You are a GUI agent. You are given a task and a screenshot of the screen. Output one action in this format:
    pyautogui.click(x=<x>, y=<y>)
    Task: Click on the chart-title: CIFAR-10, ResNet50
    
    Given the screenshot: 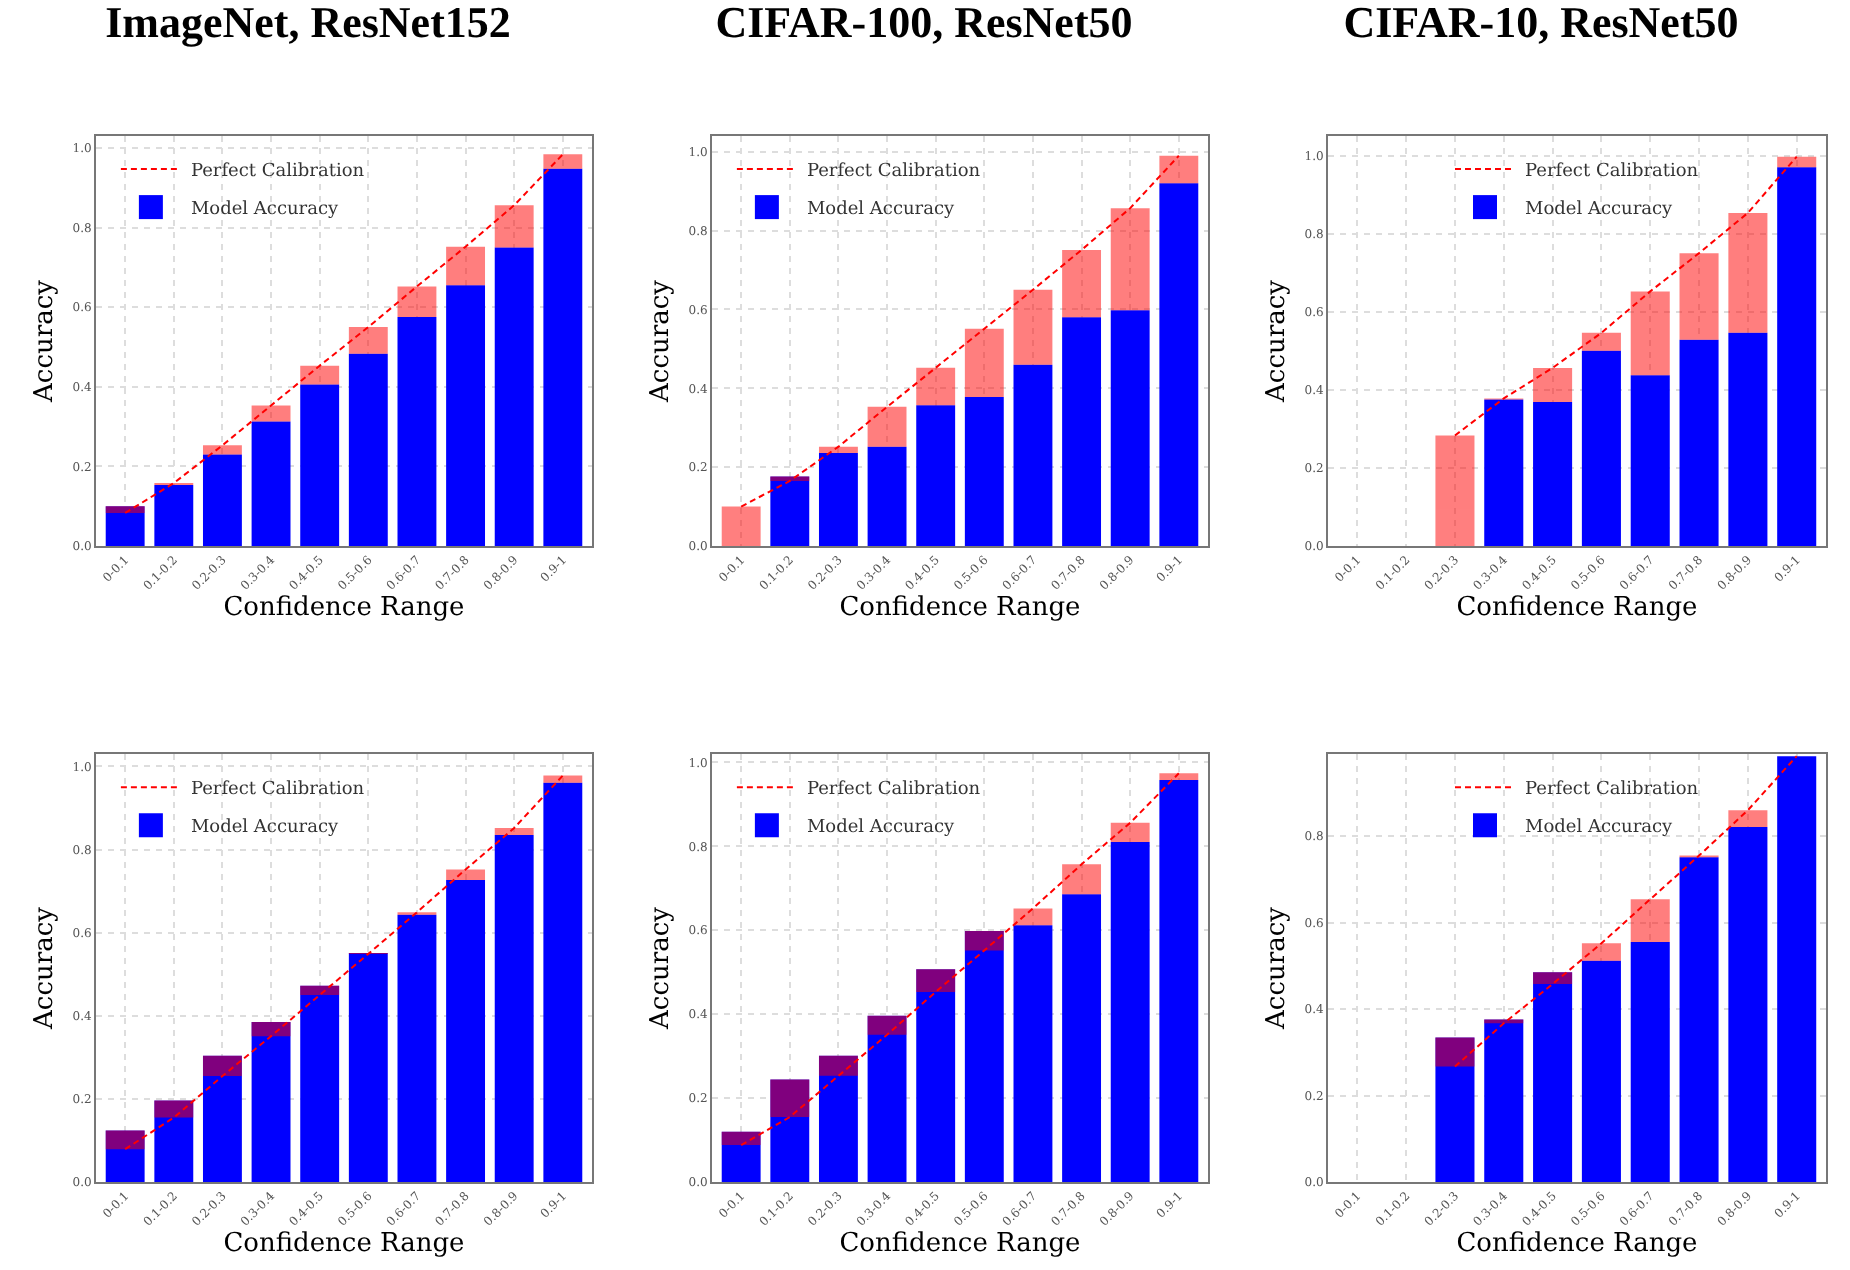 What is the action you would take?
    pyautogui.click(x=1541, y=24)
    